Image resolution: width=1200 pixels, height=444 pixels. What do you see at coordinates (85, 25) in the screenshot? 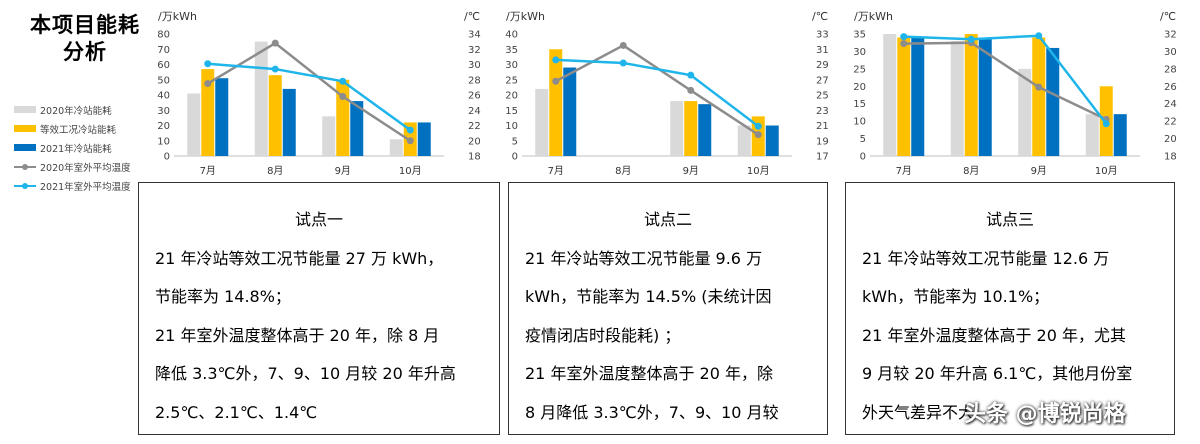
I see `page-title-line1: 本项目能耗` at bounding box center [85, 25].